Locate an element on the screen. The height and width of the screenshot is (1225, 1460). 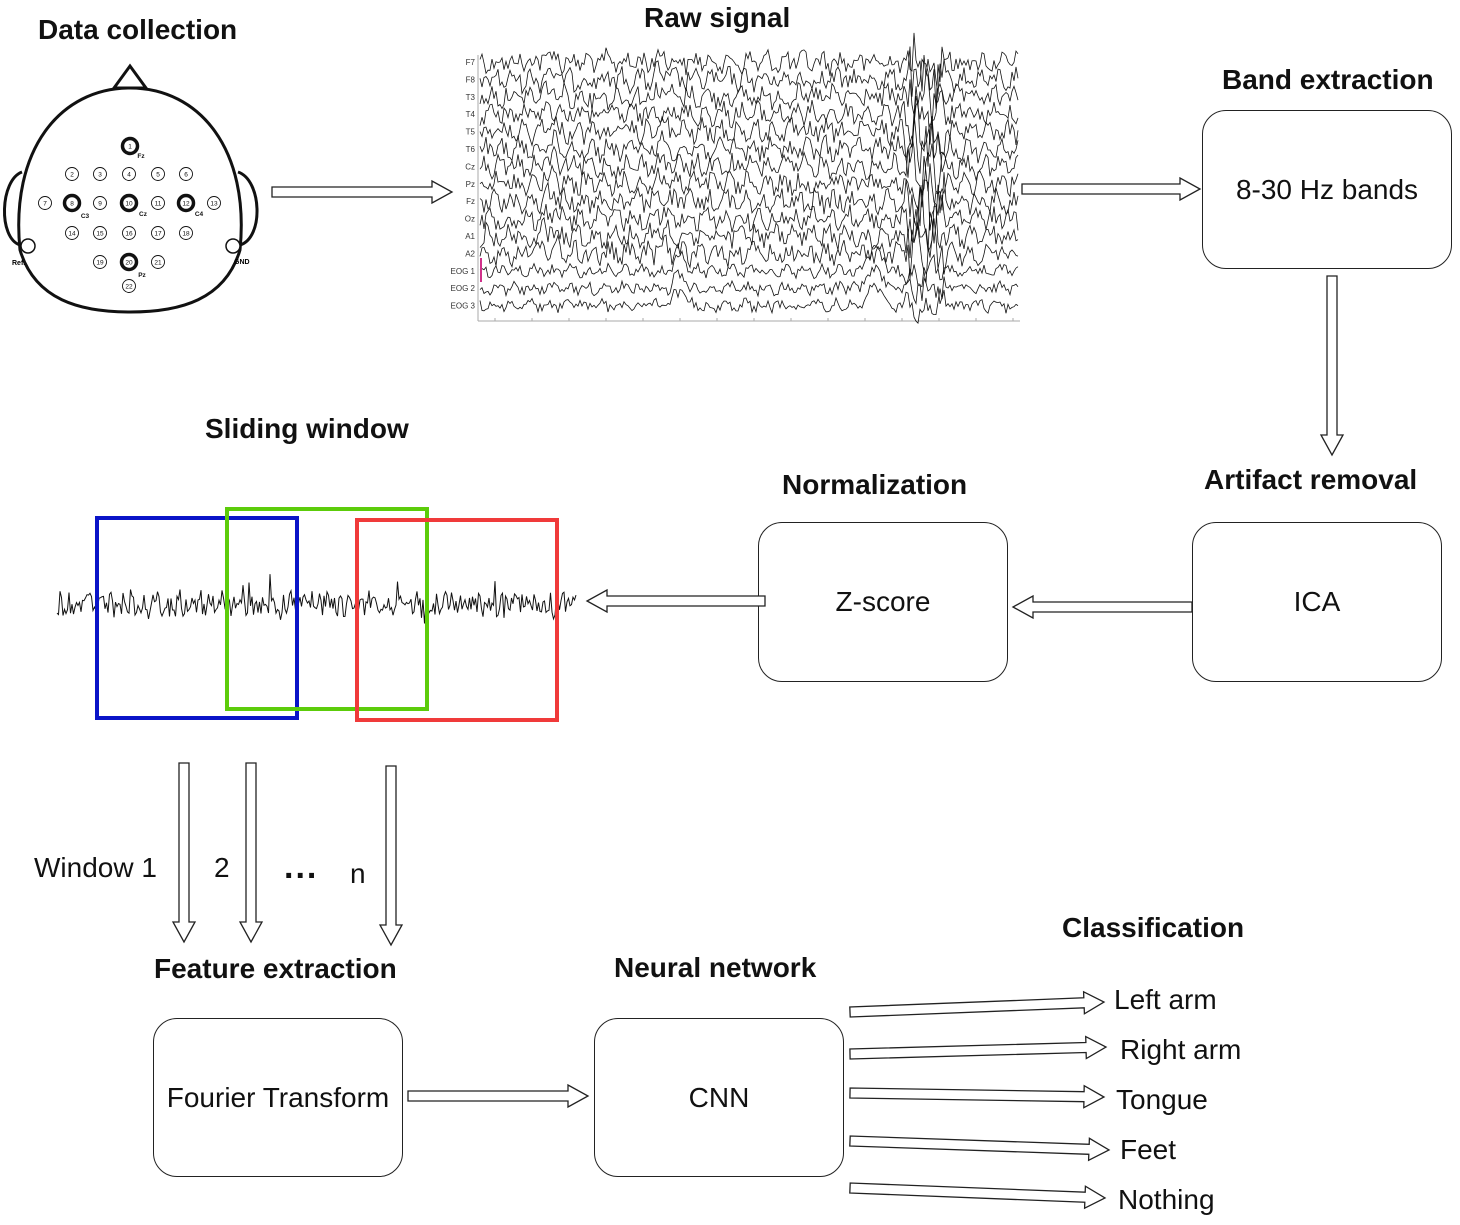
raw-channel-label: Fz is located at coordinates (470, 201).